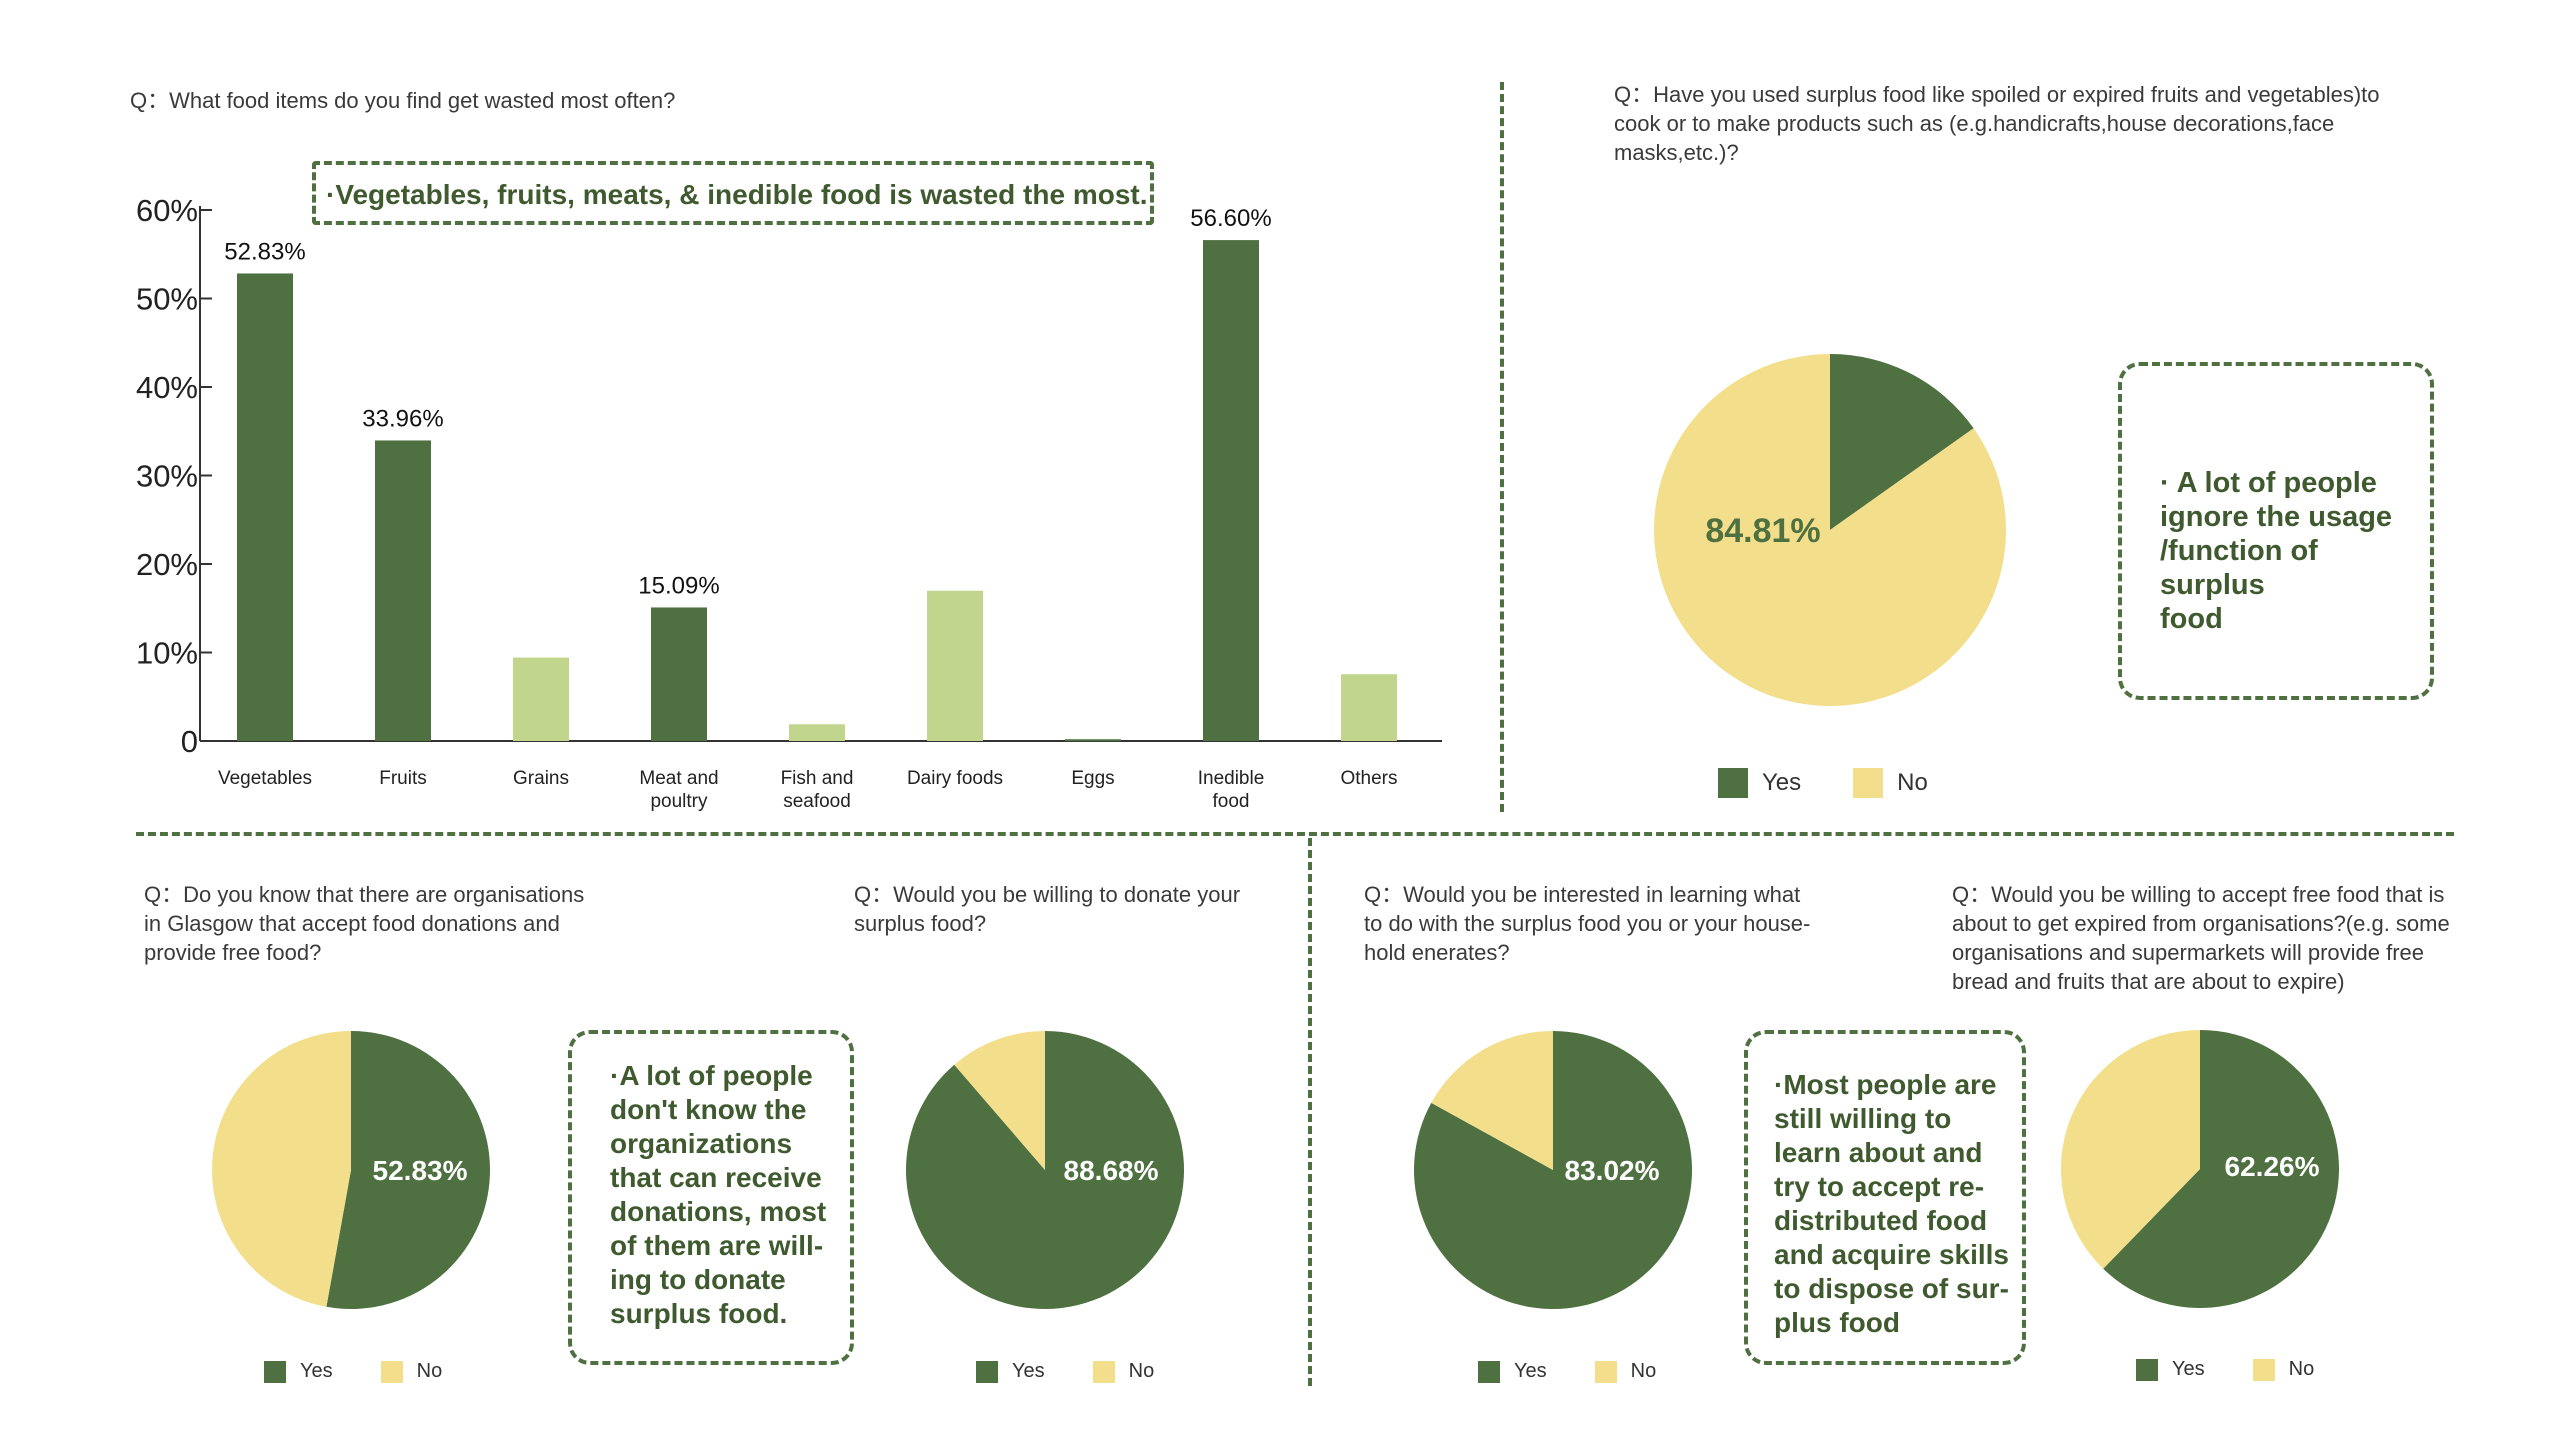 The width and height of the screenshot is (2560, 1440). Describe the element at coordinates (716, 1177) in the screenshot. I see `note-line: that can receive` at that location.